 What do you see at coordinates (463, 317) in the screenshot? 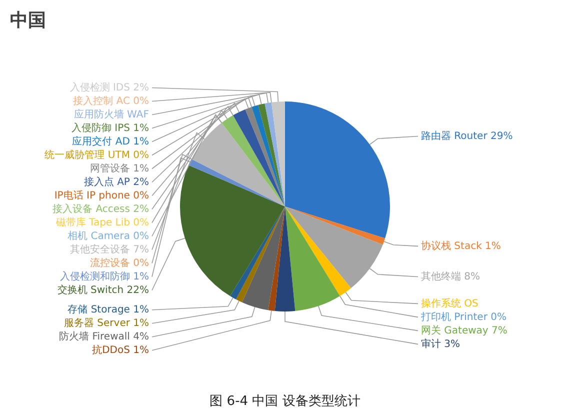
I see `category-label: 打印机 Printer 0%` at bounding box center [463, 317].